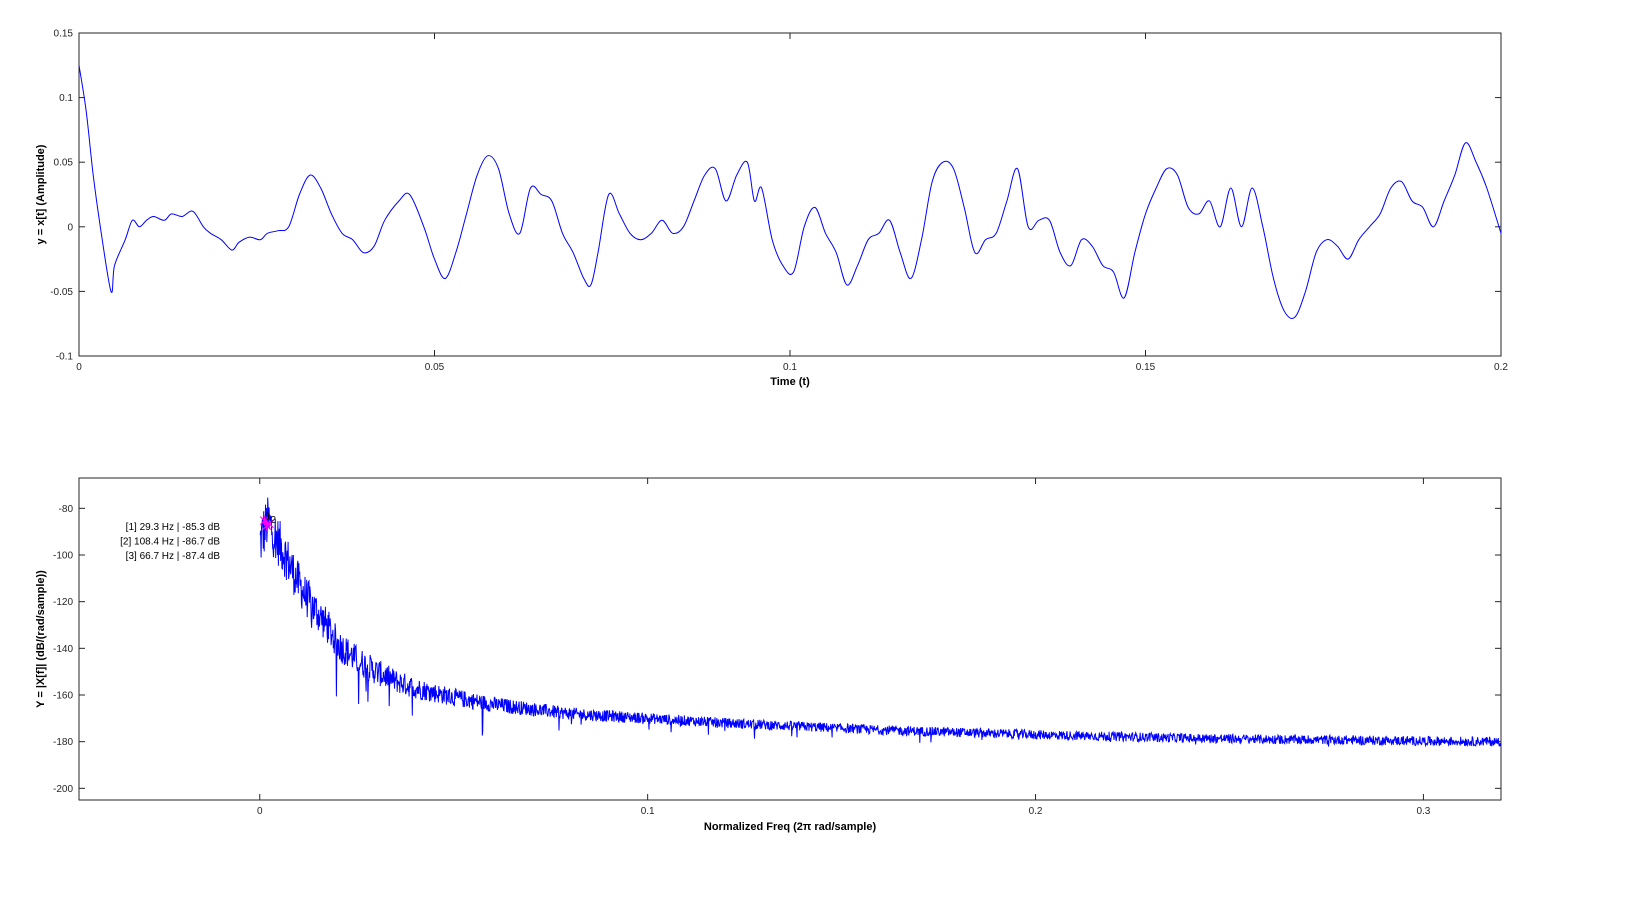 This screenshot has width=1641, height=898. What do you see at coordinates (64, 34) in the screenshot?
I see `y-tick-label: 0.15` at bounding box center [64, 34].